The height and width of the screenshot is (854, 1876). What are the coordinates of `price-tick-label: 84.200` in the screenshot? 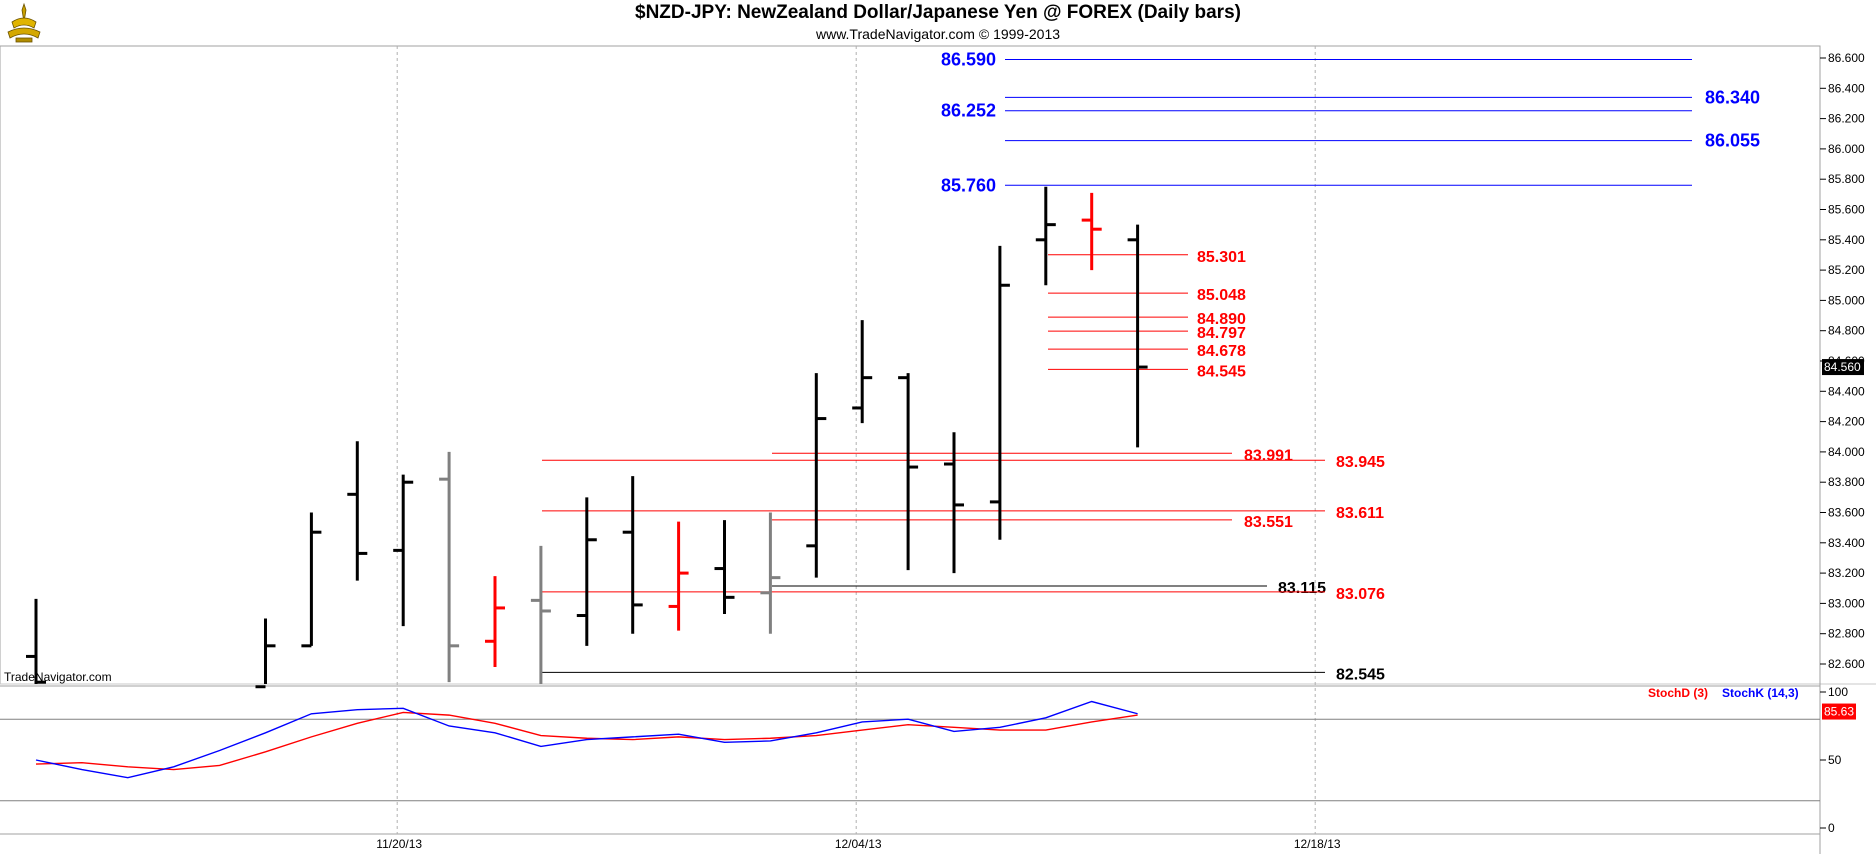 It's located at (1846, 422).